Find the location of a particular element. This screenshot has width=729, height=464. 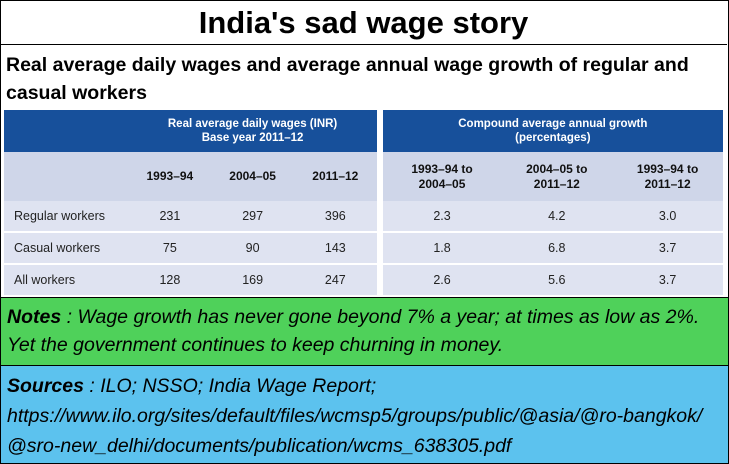

row-label: All workers is located at coordinates (66, 279).